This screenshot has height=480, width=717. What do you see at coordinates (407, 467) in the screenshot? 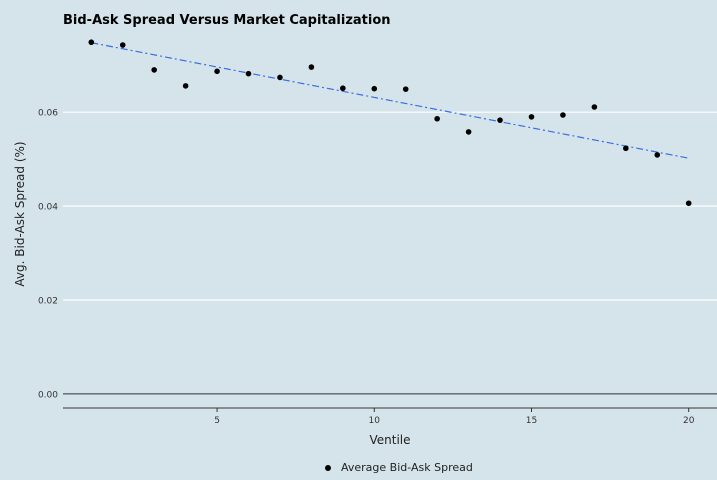
I see `legend-label: Average Bid-Ask Spread` at bounding box center [407, 467].